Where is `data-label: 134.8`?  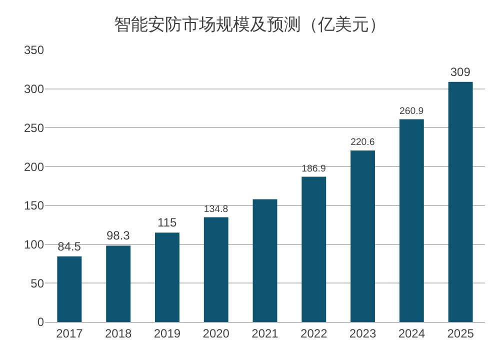
data-label: 134.8 is located at coordinates (216, 209).